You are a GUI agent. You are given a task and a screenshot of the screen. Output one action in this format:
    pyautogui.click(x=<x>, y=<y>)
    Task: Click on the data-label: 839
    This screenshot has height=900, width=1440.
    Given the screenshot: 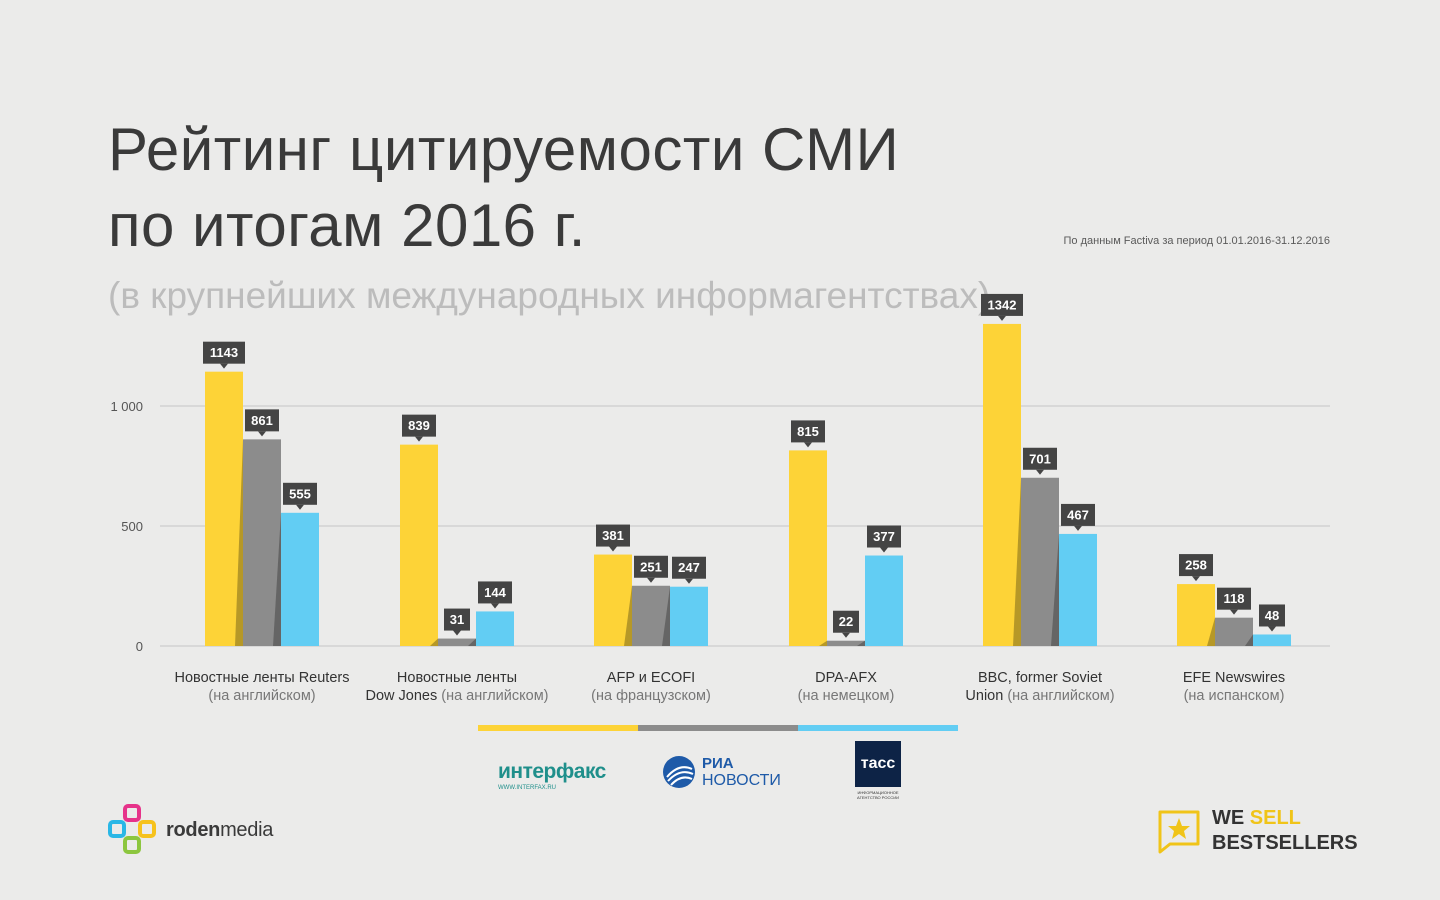 What is the action you would take?
    pyautogui.click(x=419, y=425)
    